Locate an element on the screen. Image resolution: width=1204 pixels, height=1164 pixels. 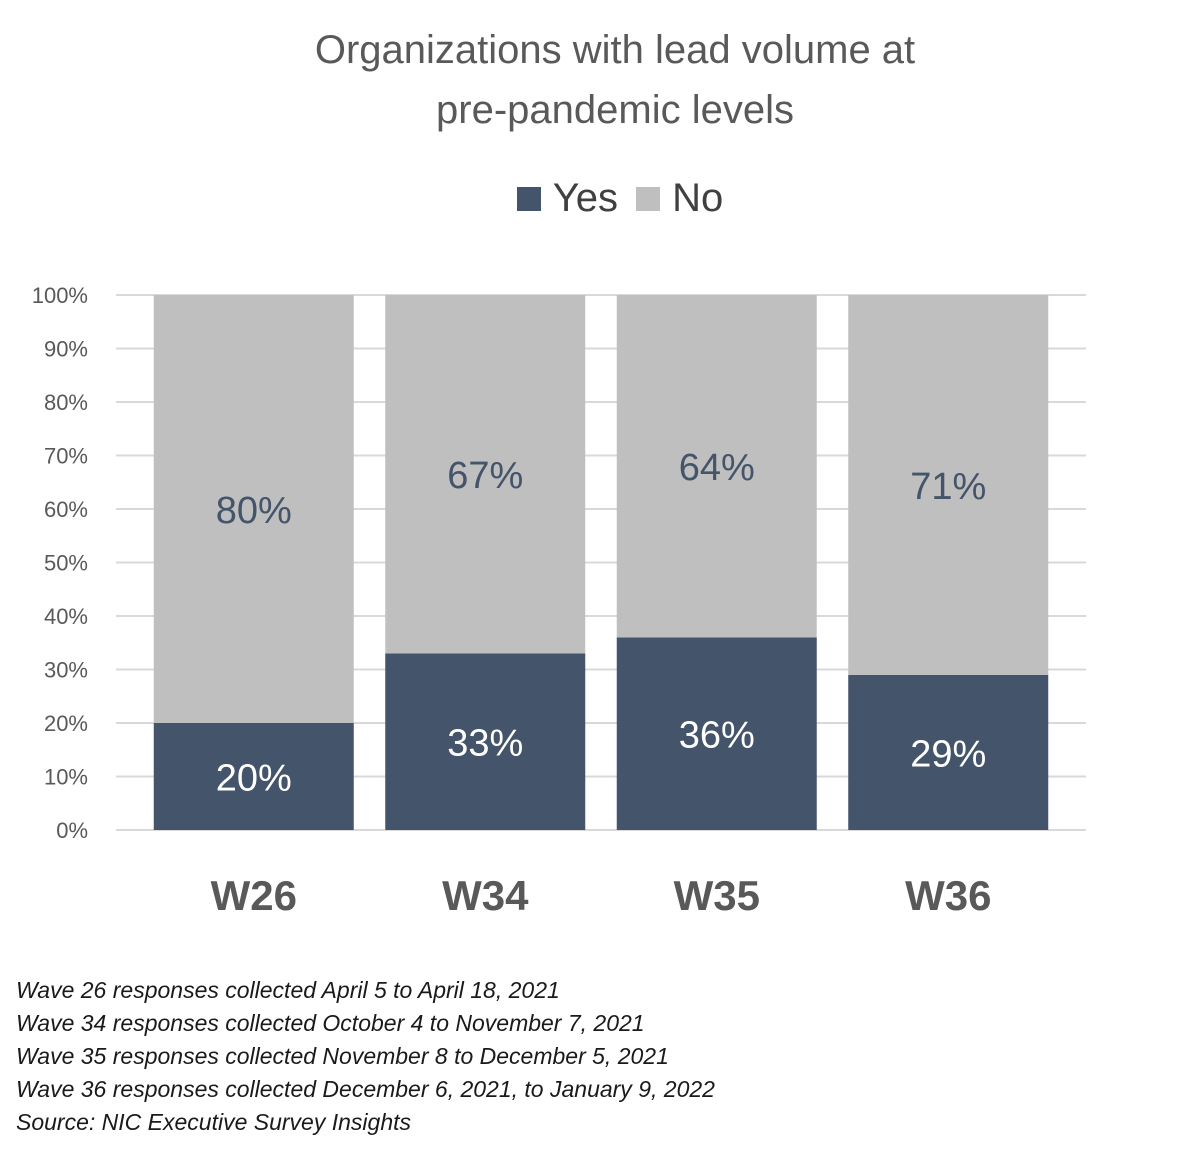
legend-swatch-no is located at coordinates (648, 198).